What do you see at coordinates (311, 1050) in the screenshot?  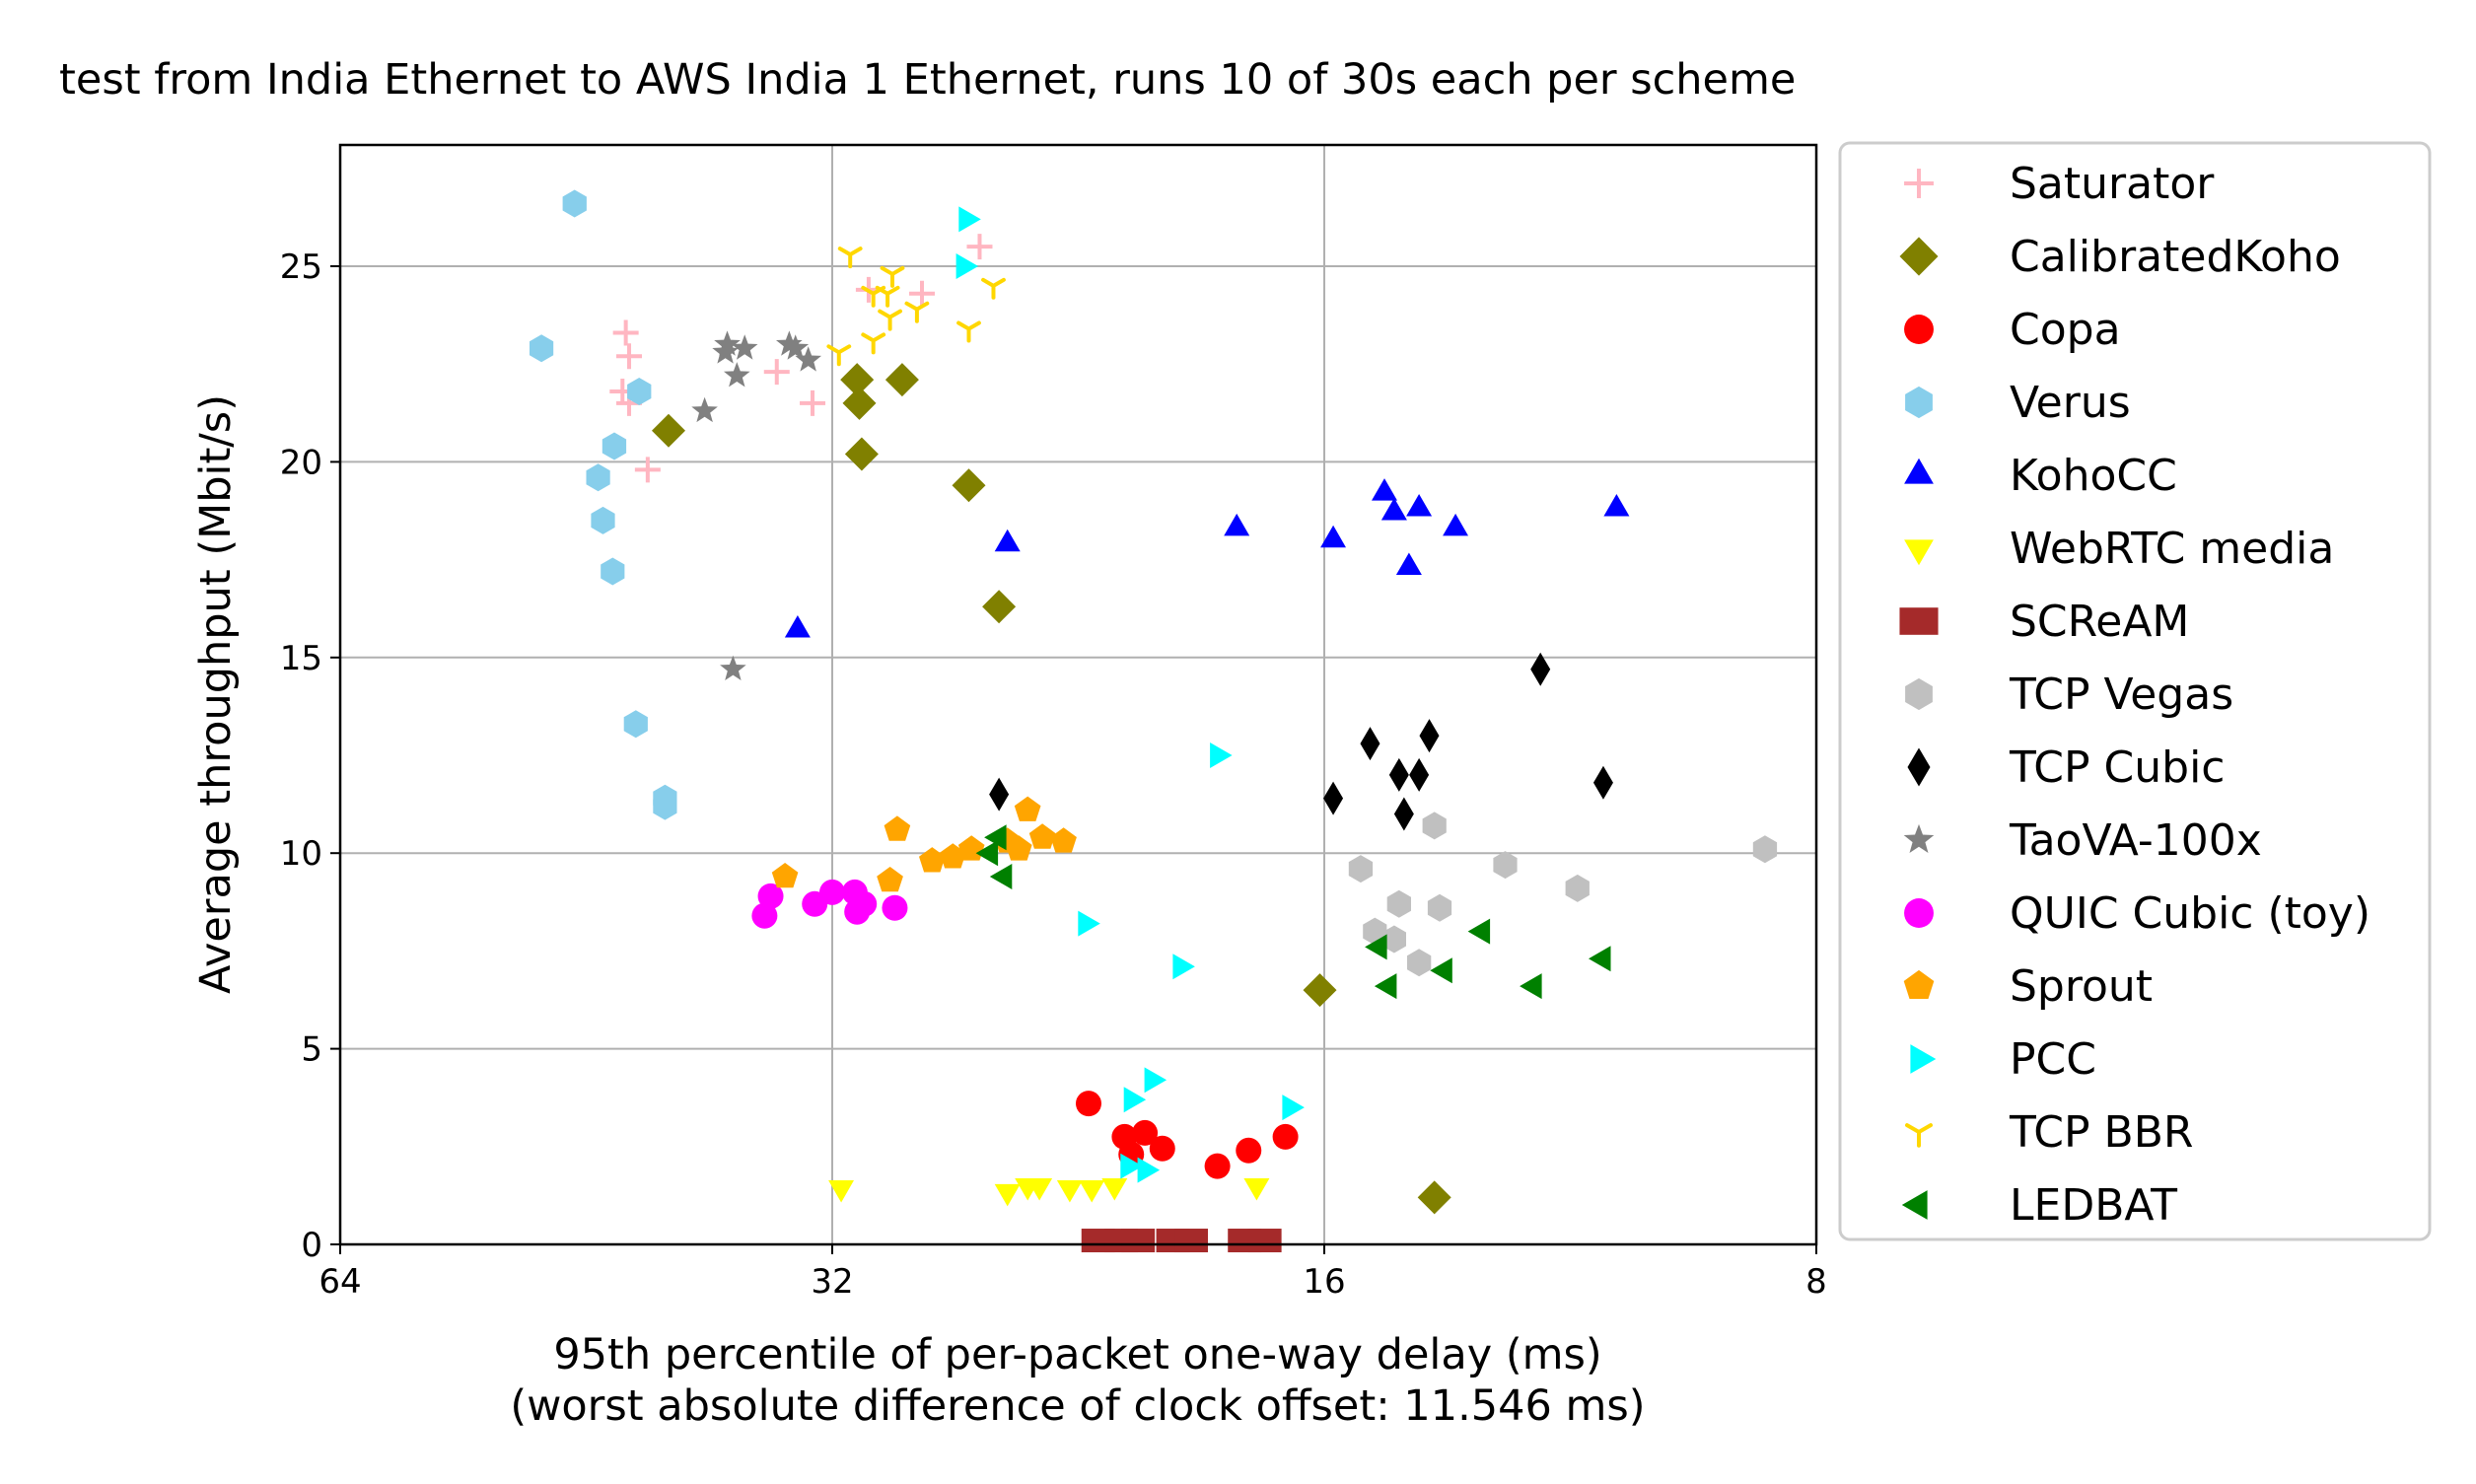 I see `y-tick-label: 5` at bounding box center [311, 1050].